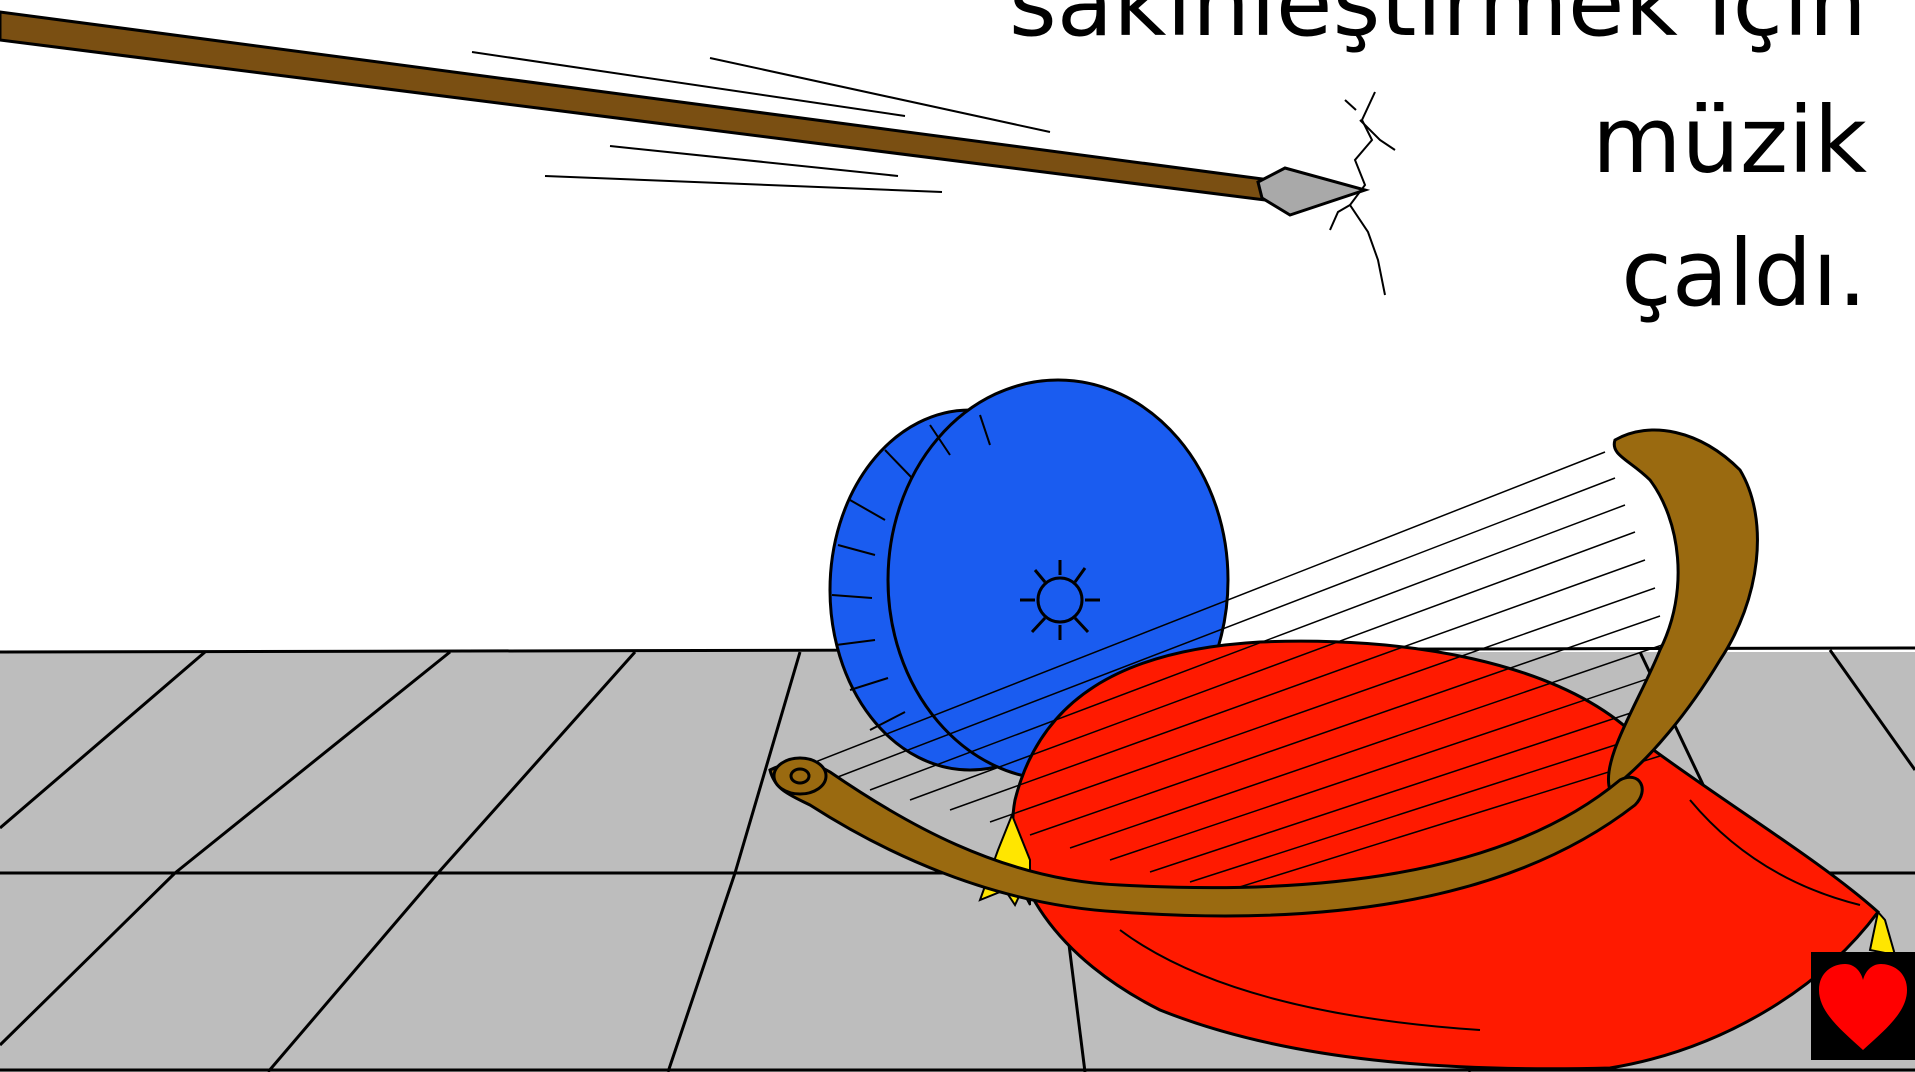 This screenshot has height=1072, width=1915. Describe the element at coordinates (1744, 273) in the screenshot. I see `caption-line-3: çaldı.` at that location.